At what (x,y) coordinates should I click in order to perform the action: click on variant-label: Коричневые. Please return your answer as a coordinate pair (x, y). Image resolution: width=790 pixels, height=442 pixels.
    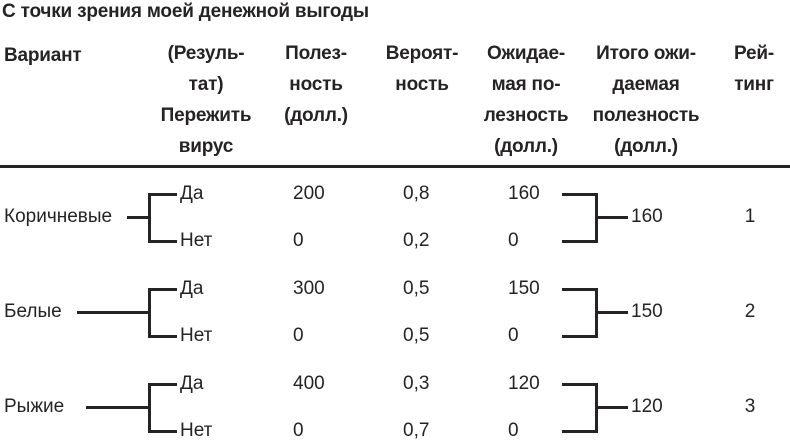
    Looking at the image, I should click on (58, 216).